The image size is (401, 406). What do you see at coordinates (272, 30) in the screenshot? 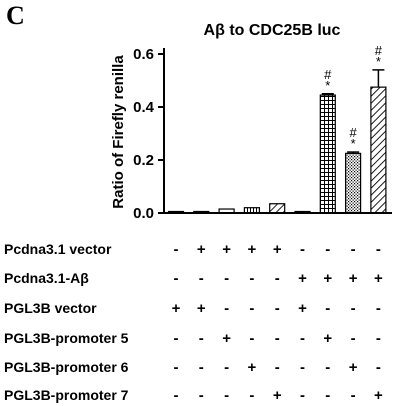
I see `chart-title: Aβ to CDC25B luc` at bounding box center [272, 30].